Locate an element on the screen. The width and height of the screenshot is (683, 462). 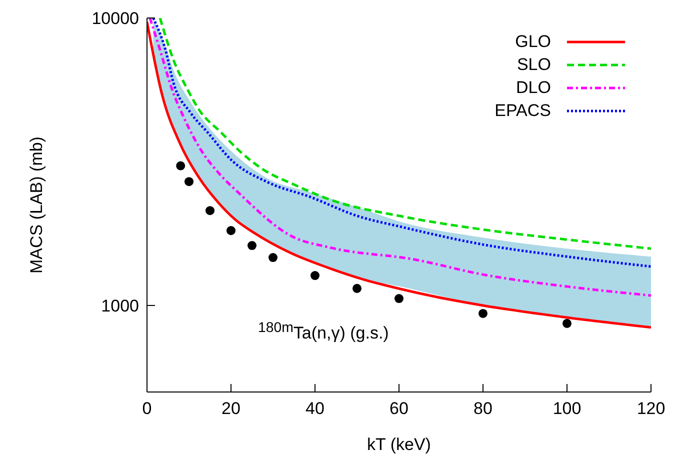
legend-label: DLO is located at coordinates (533, 88).